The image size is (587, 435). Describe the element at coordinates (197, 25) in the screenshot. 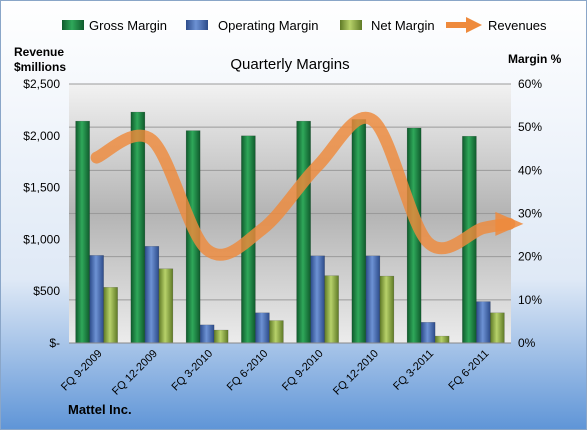

I see `legend-swatch-operating-margin` at that location.